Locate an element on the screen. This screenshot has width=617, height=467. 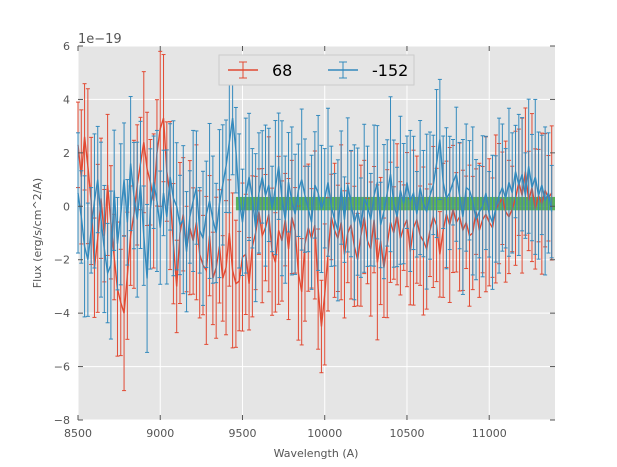
legend-label-68: 68 is located at coordinates (282, 70).